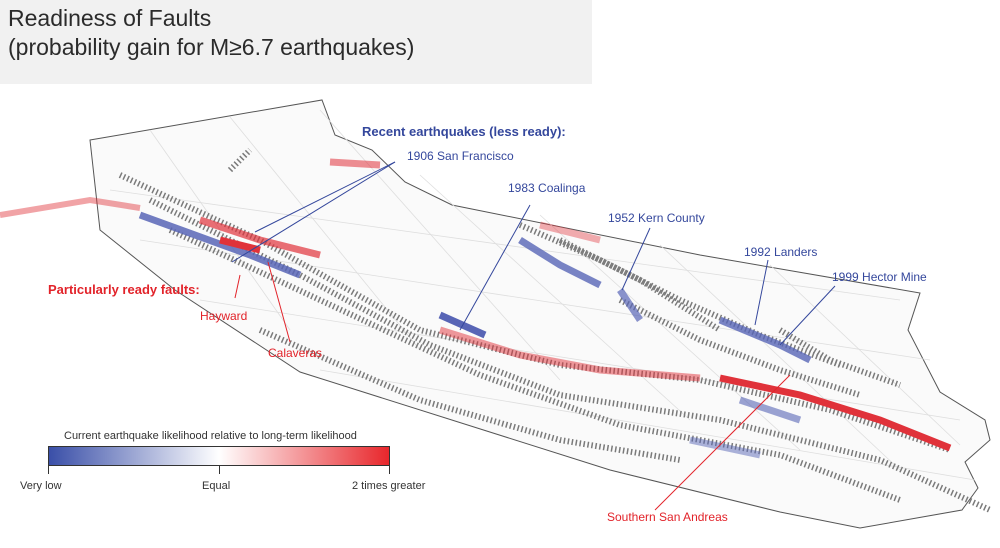 The width and height of the screenshot is (1000, 548). Describe the element at coordinates (780, 252) in the screenshot. I see `label-1992-landers: 1992 Landers` at that location.